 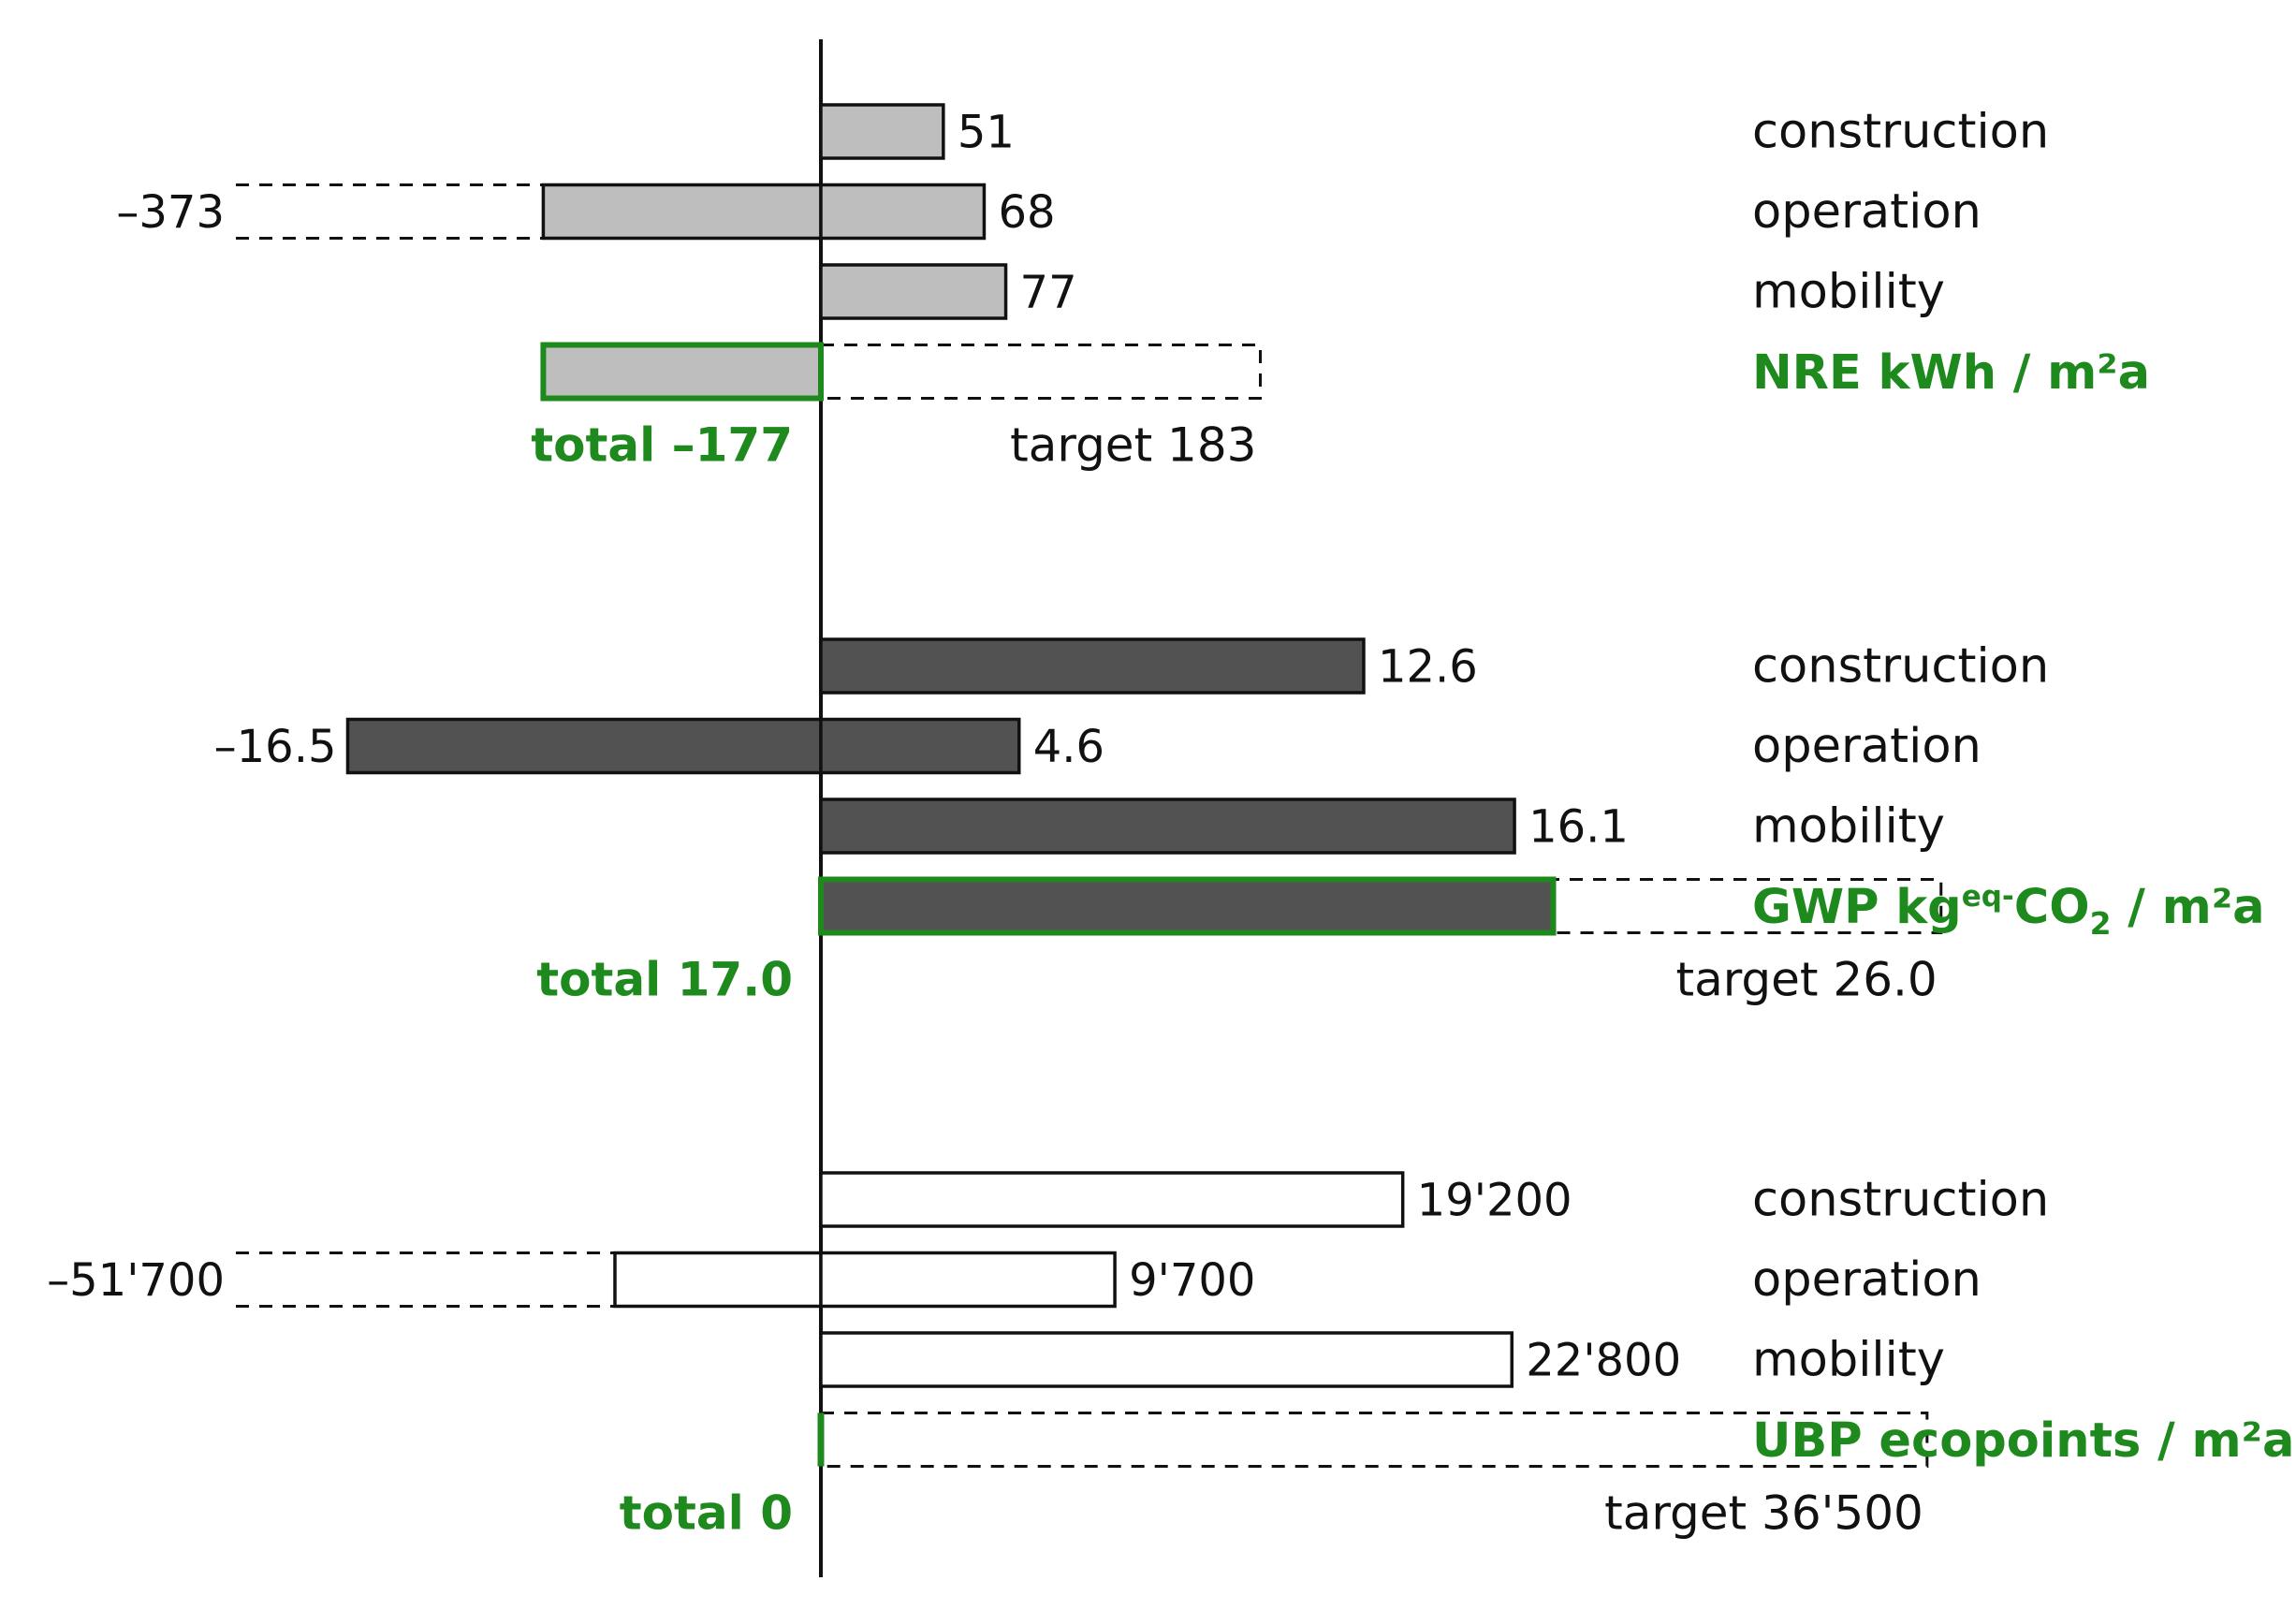 I want to click on nre-operation-negative-bar, so click(x=682, y=212).